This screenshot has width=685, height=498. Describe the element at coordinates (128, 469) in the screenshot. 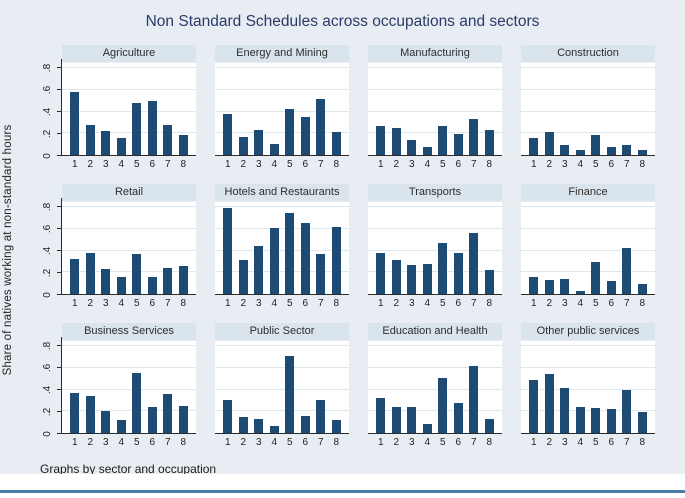

I see `chart-footnote: Graphs by sector and occupation` at that location.